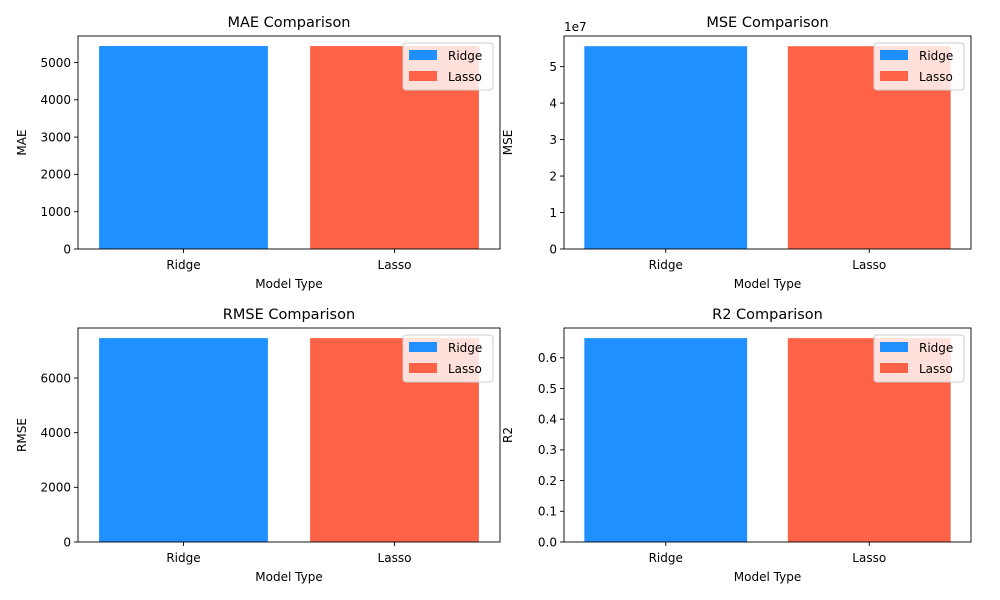  What do you see at coordinates (183, 558) in the screenshot?
I see `chart-3-xtick-label: Ridge` at bounding box center [183, 558].